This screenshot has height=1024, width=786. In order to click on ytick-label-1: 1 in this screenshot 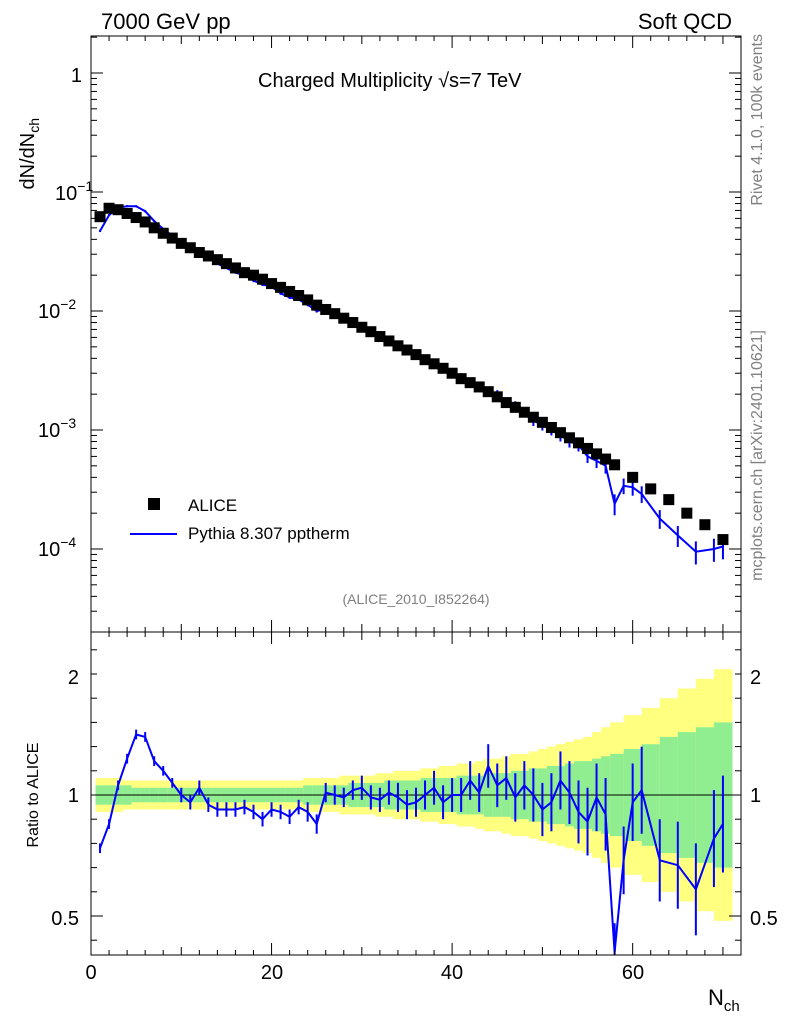, I will do `click(76, 76)`.